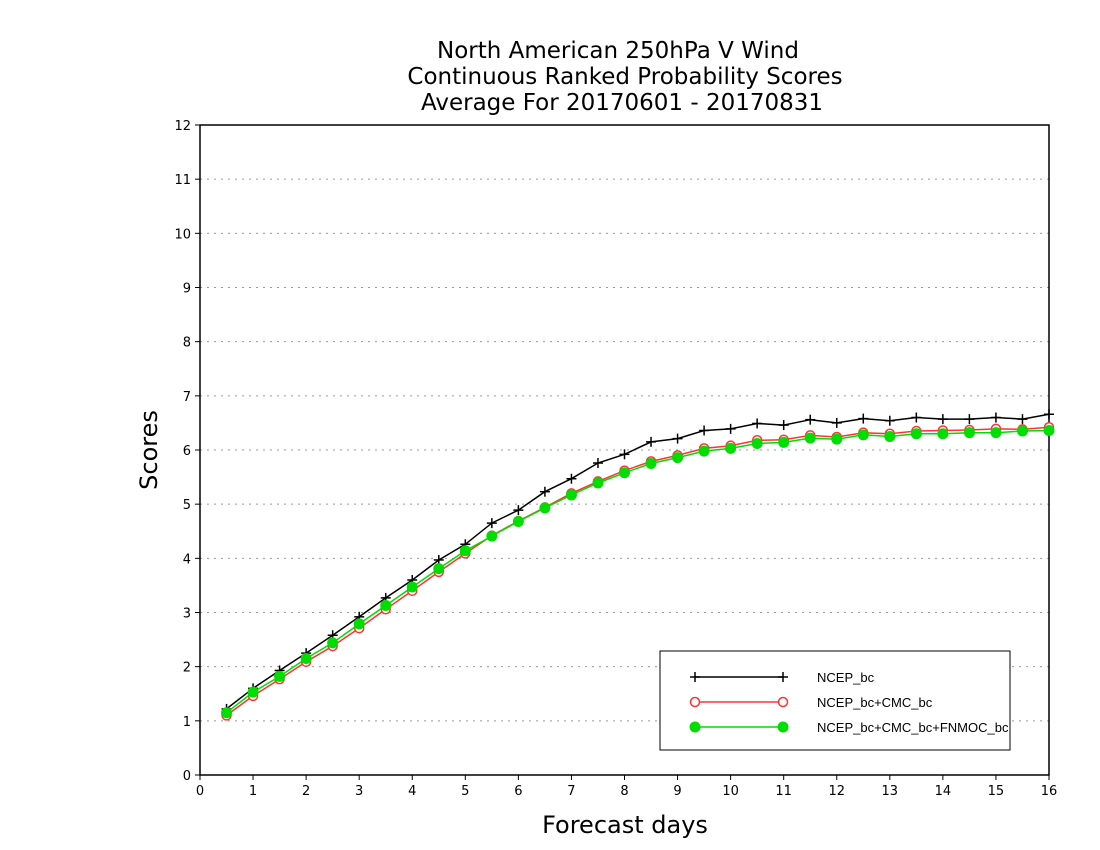 The width and height of the screenshot is (1100, 850). Describe the element at coordinates (890, 791) in the screenshot. I see `x-tick-label-13: 13` at that location.